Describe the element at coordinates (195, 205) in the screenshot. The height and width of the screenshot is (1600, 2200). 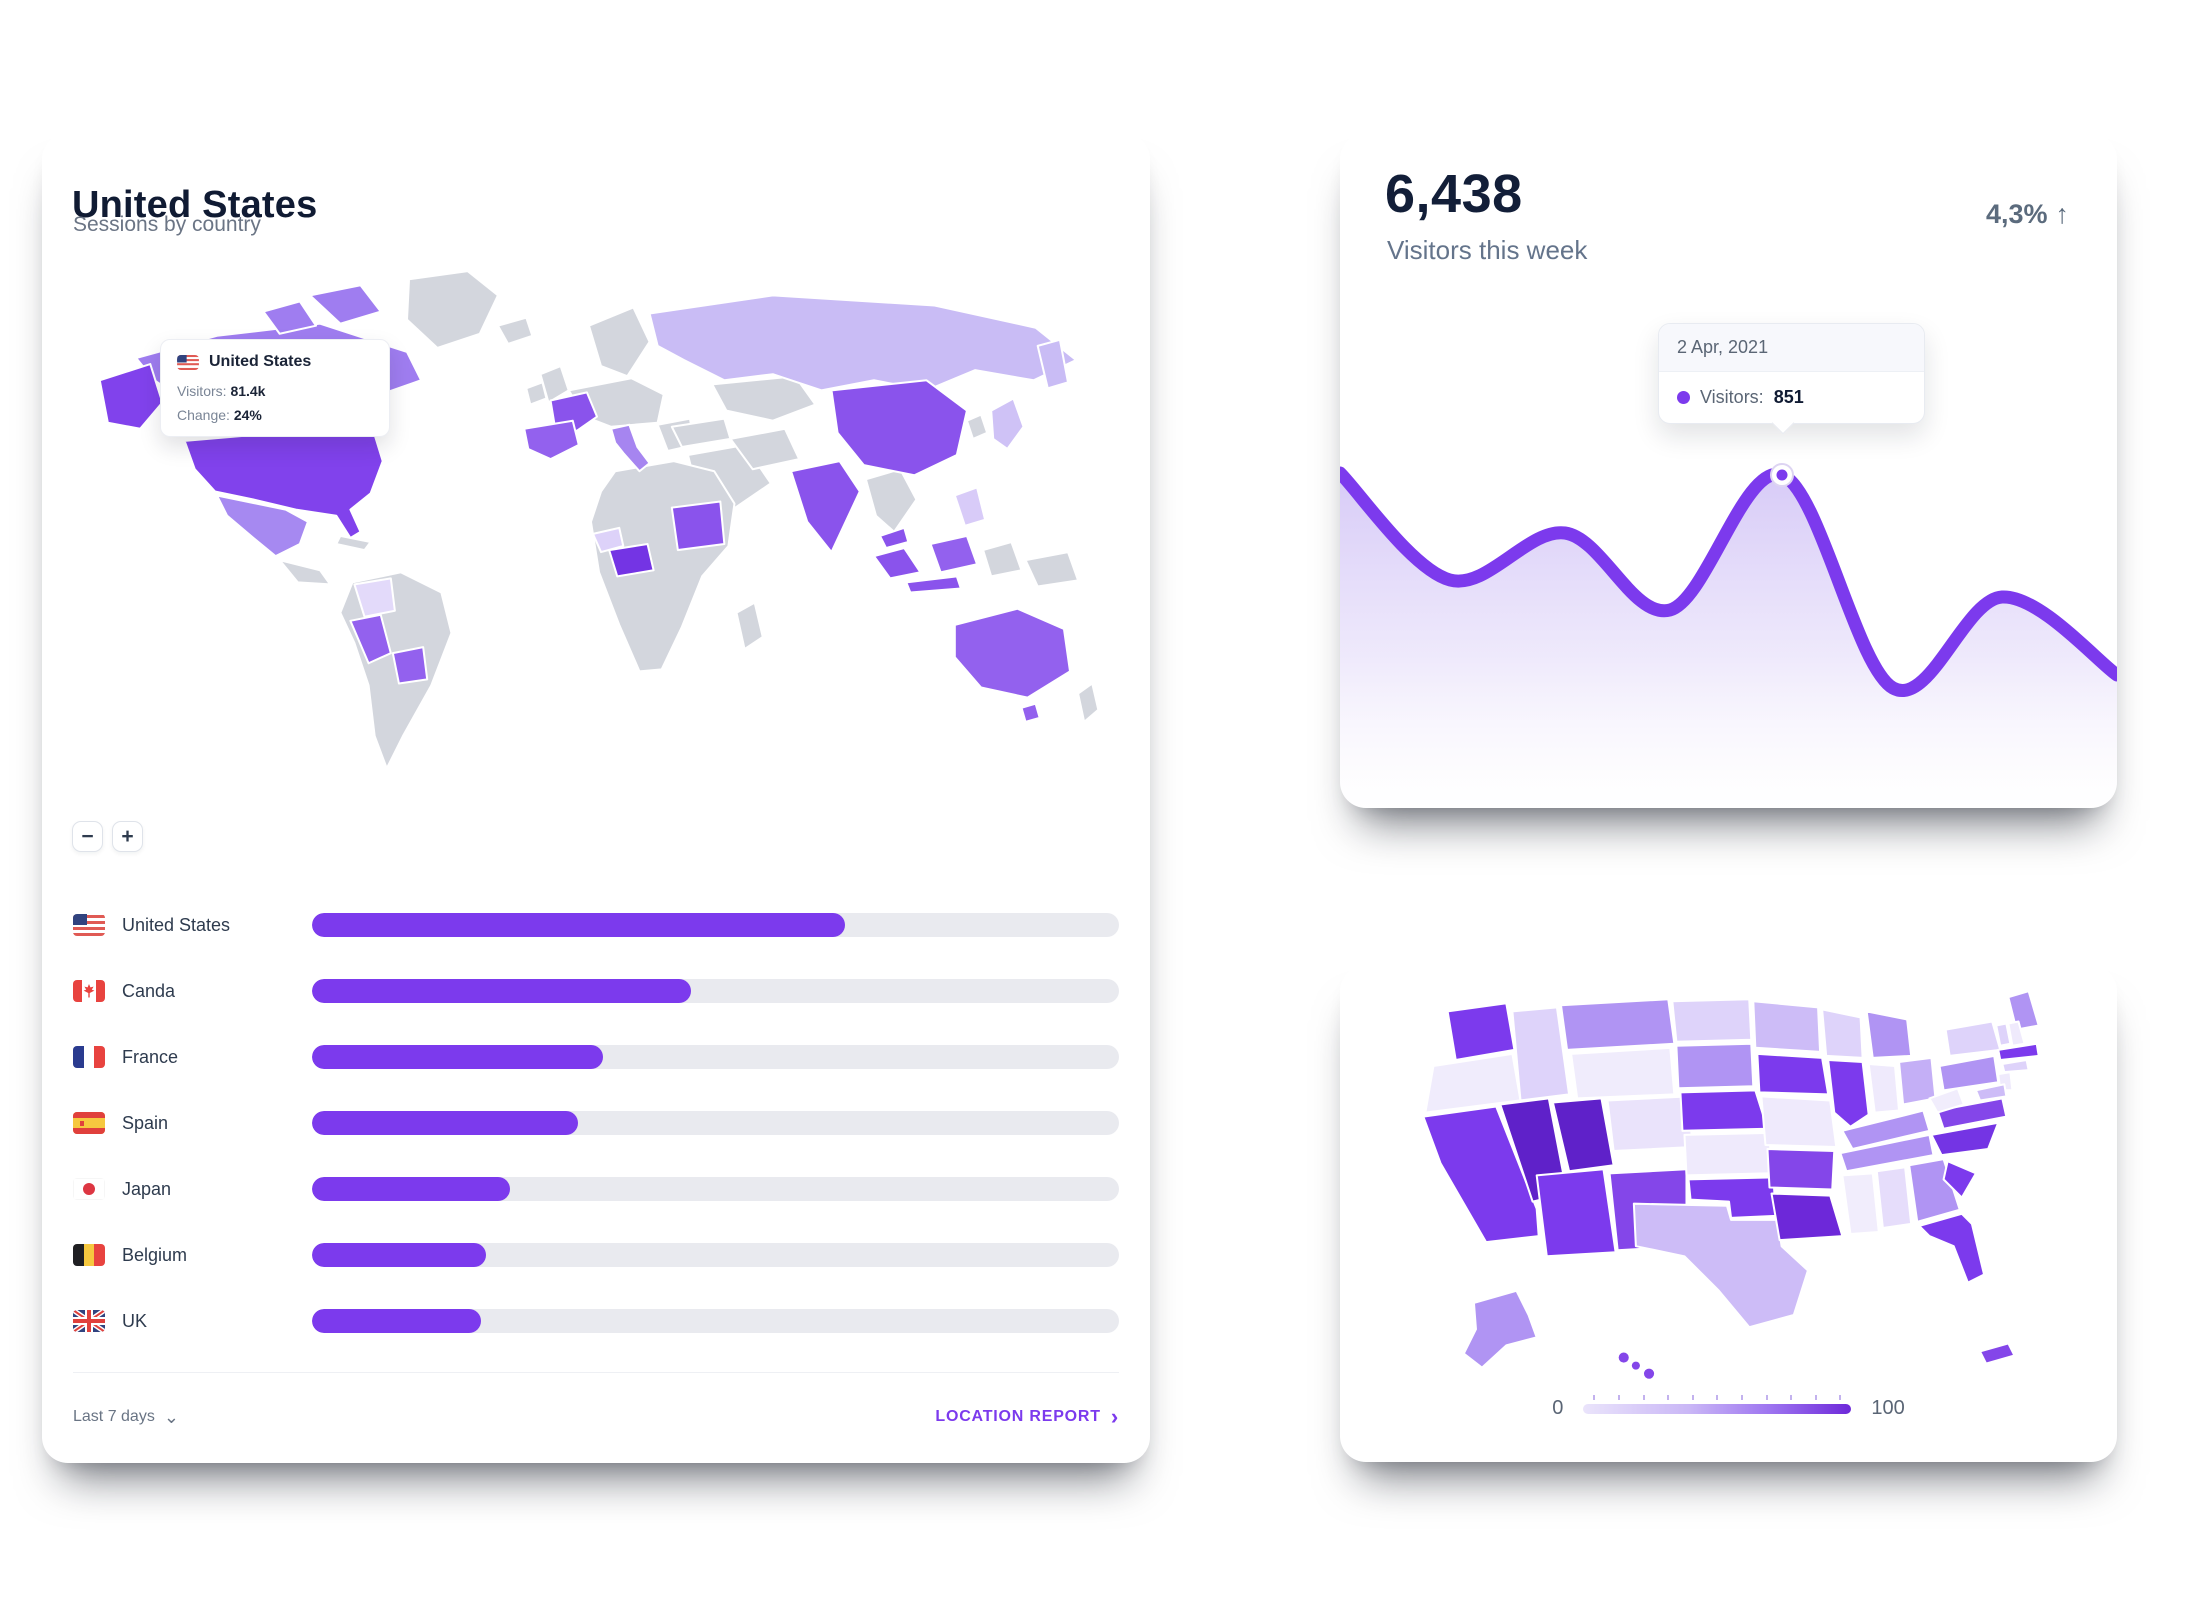
I see `card-title: United States` at that location.